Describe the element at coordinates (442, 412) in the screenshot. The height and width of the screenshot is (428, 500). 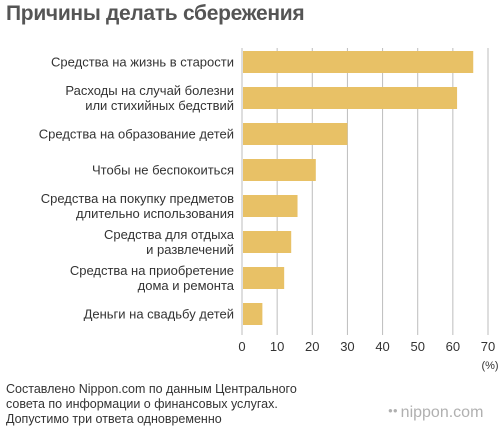
I see `brand-name: nippon.com` at that location.